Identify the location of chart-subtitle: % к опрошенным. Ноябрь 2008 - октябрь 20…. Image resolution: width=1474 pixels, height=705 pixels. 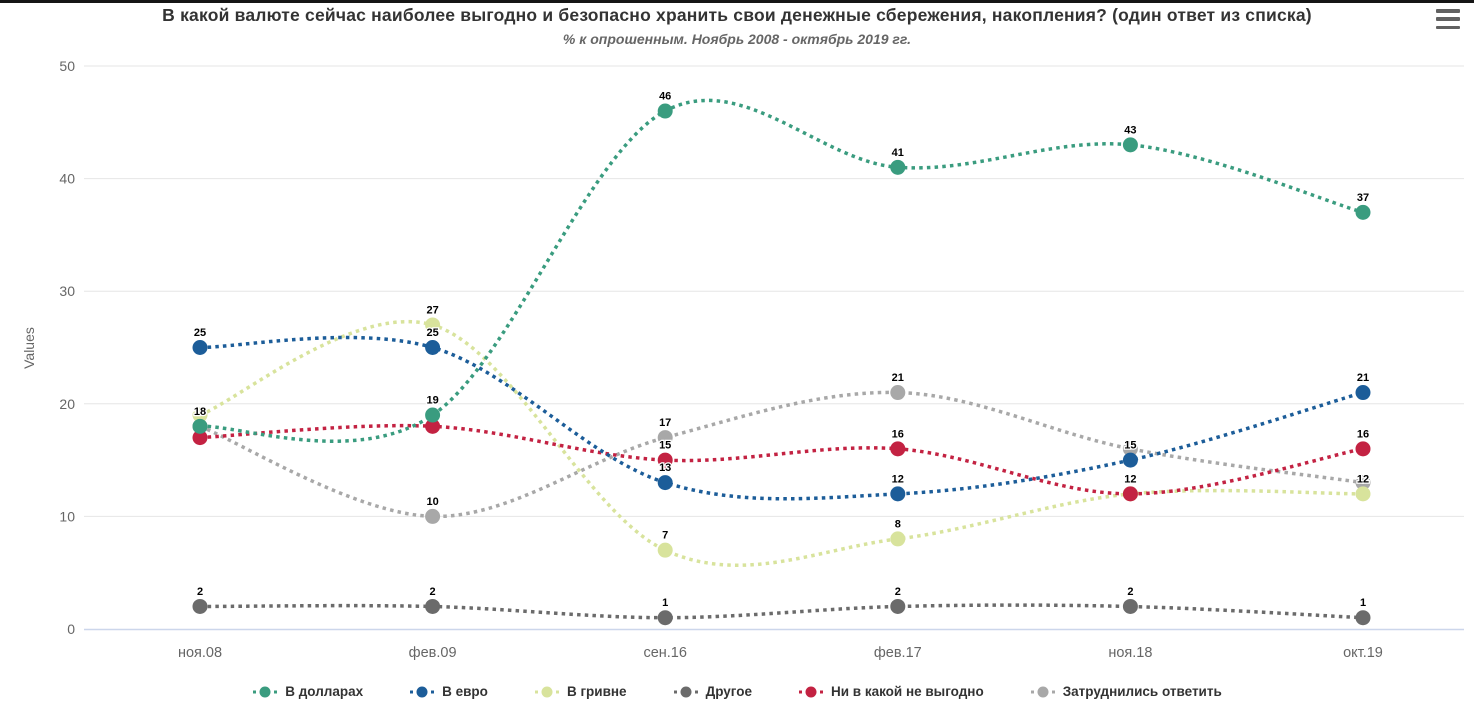
(737, 39).